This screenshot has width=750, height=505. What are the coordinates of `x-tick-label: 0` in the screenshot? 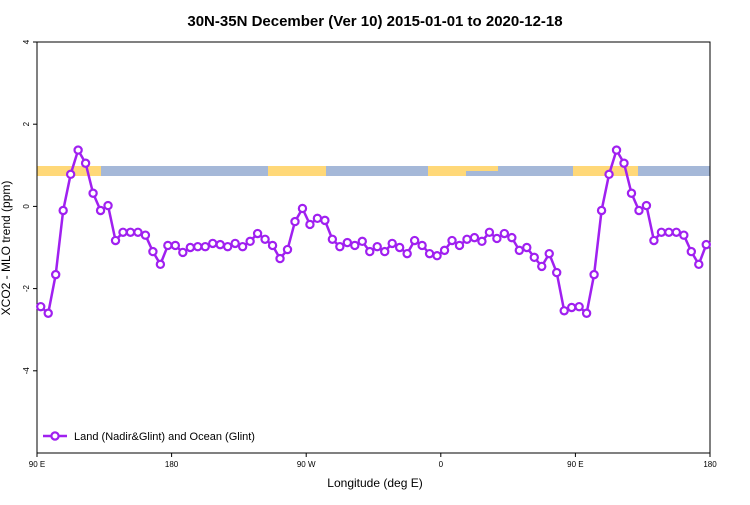 It's located at (441, 464).